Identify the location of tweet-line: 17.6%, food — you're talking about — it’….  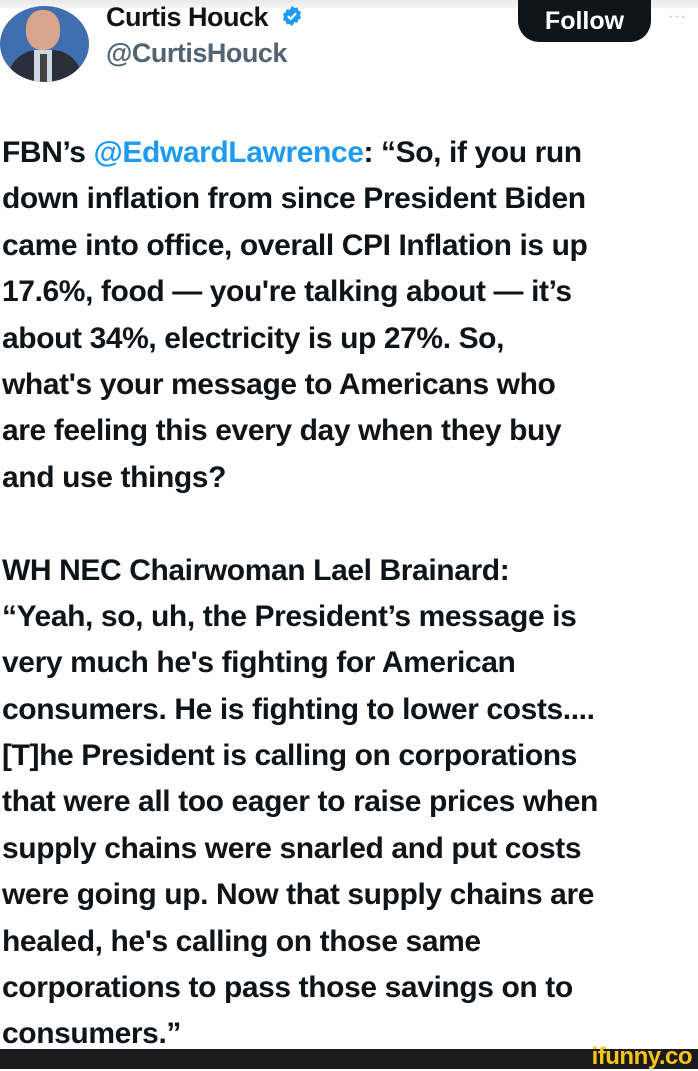
(287, 292).